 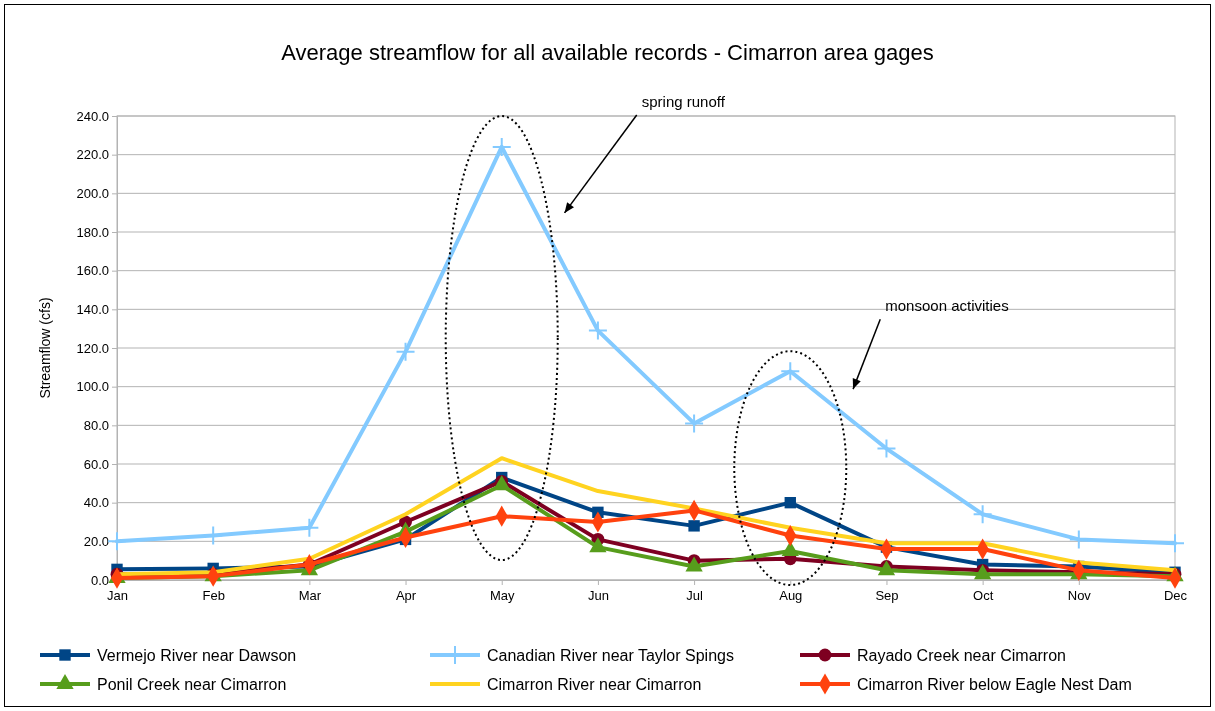 I want to click on x-tick-label: May, so click(x=502, y=596).